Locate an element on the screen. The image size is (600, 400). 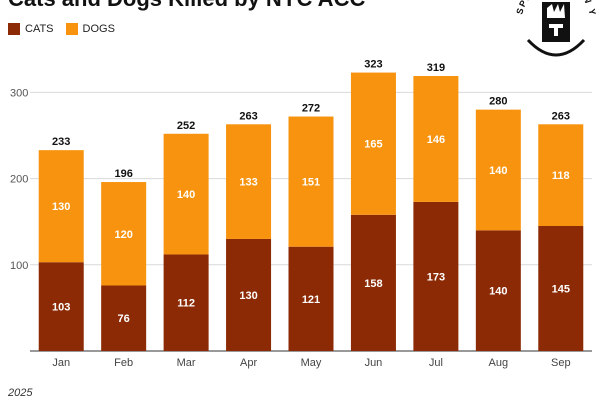
data-label-cats-jan: 103 is located at coordinates (61, 308).